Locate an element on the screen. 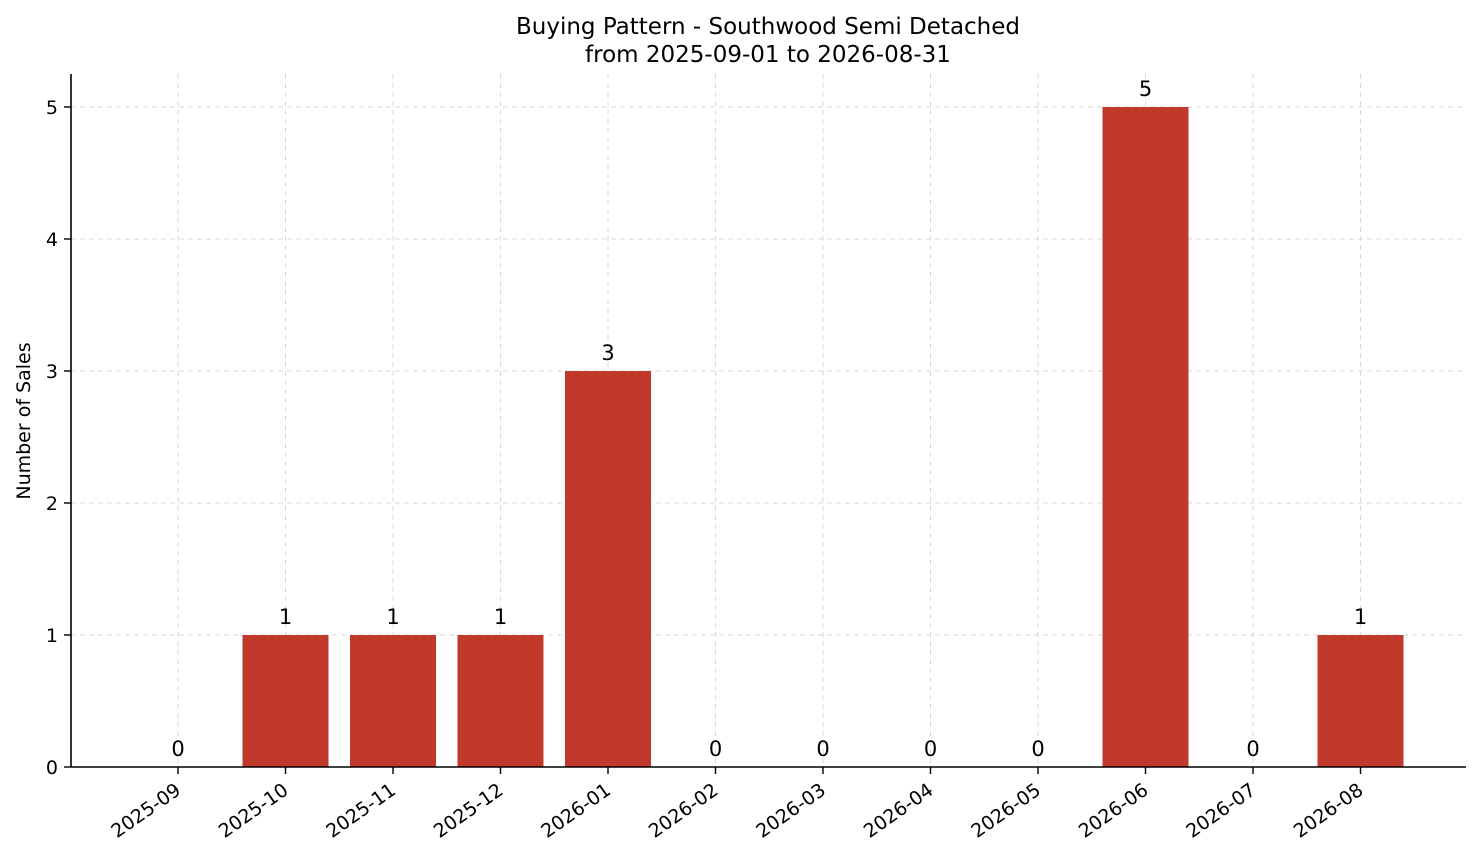 This screenshot has height=863, width=1481. x-tick-label: 2026-05 is located at coordinates (1006, 811).